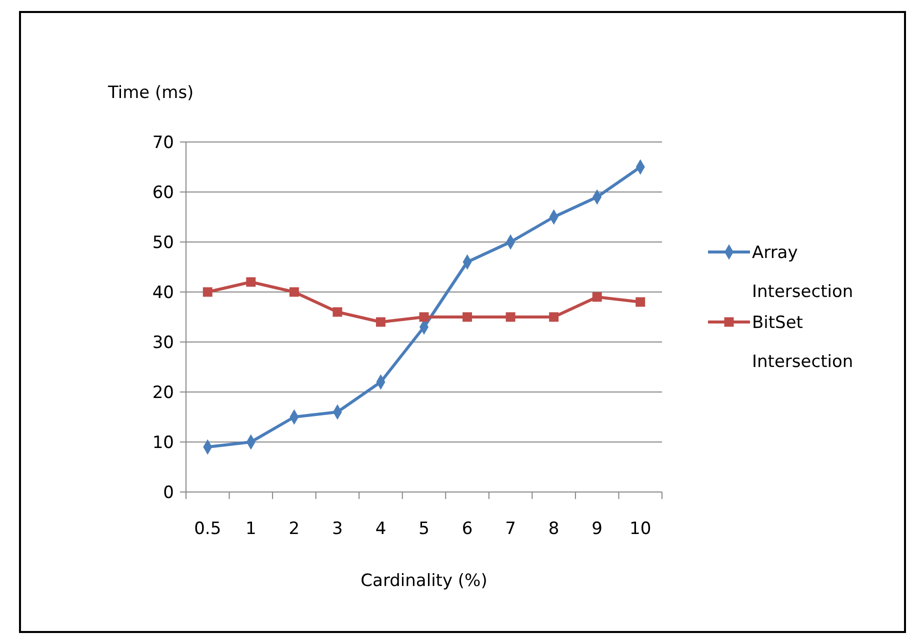  Describe the element at coordinates (250, 529) in the screenshot. I see `x-tick-label: 1` at that location.